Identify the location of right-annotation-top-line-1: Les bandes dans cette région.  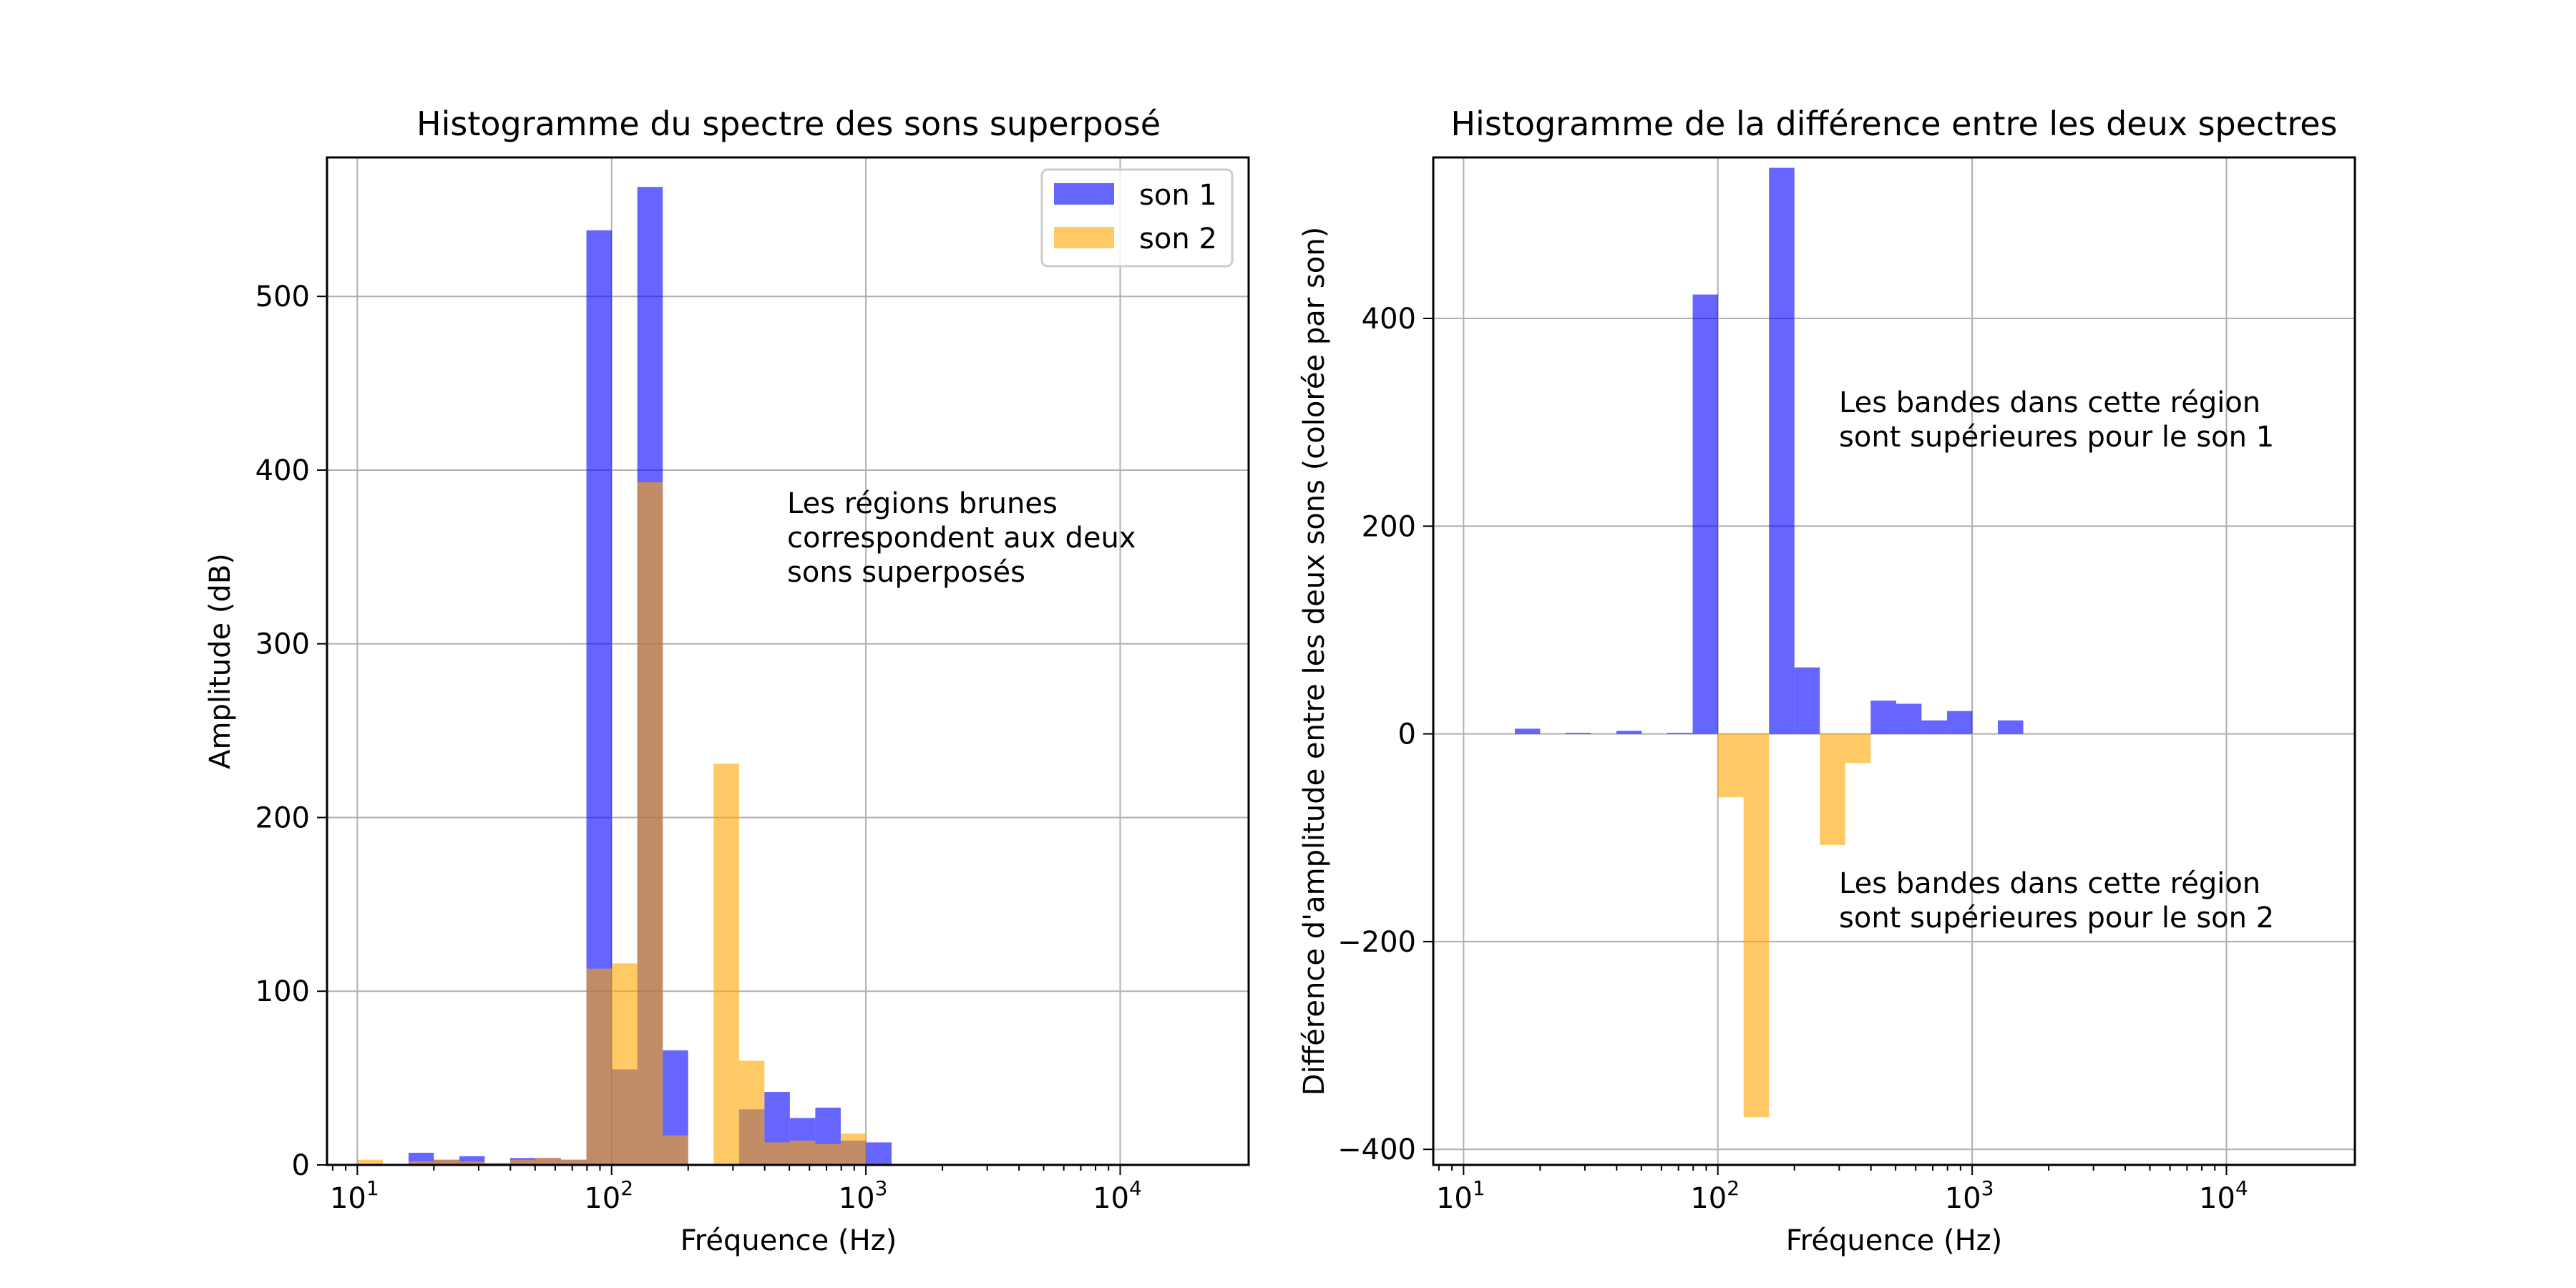
(2049, 402).